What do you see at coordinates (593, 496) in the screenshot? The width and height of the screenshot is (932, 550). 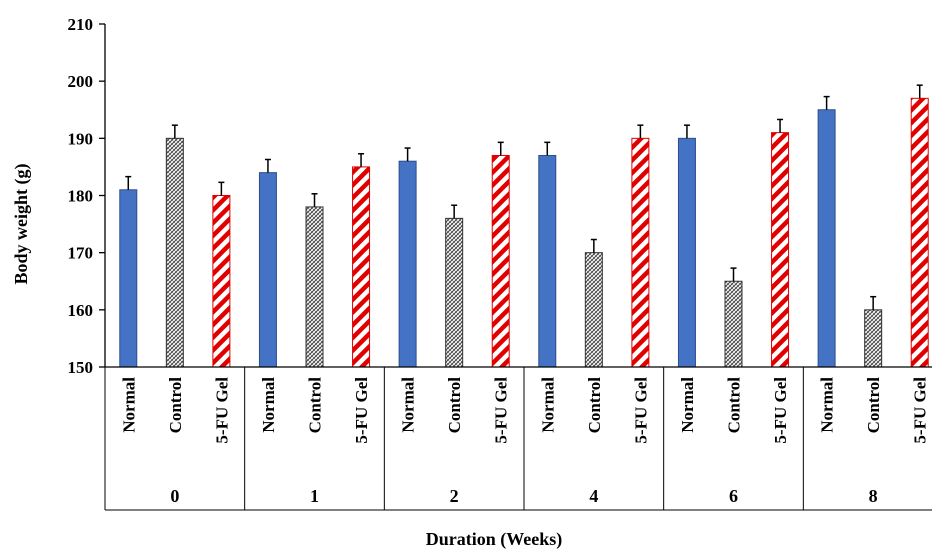 I see `x-group-label: 4` at bounding box center [593, 496].